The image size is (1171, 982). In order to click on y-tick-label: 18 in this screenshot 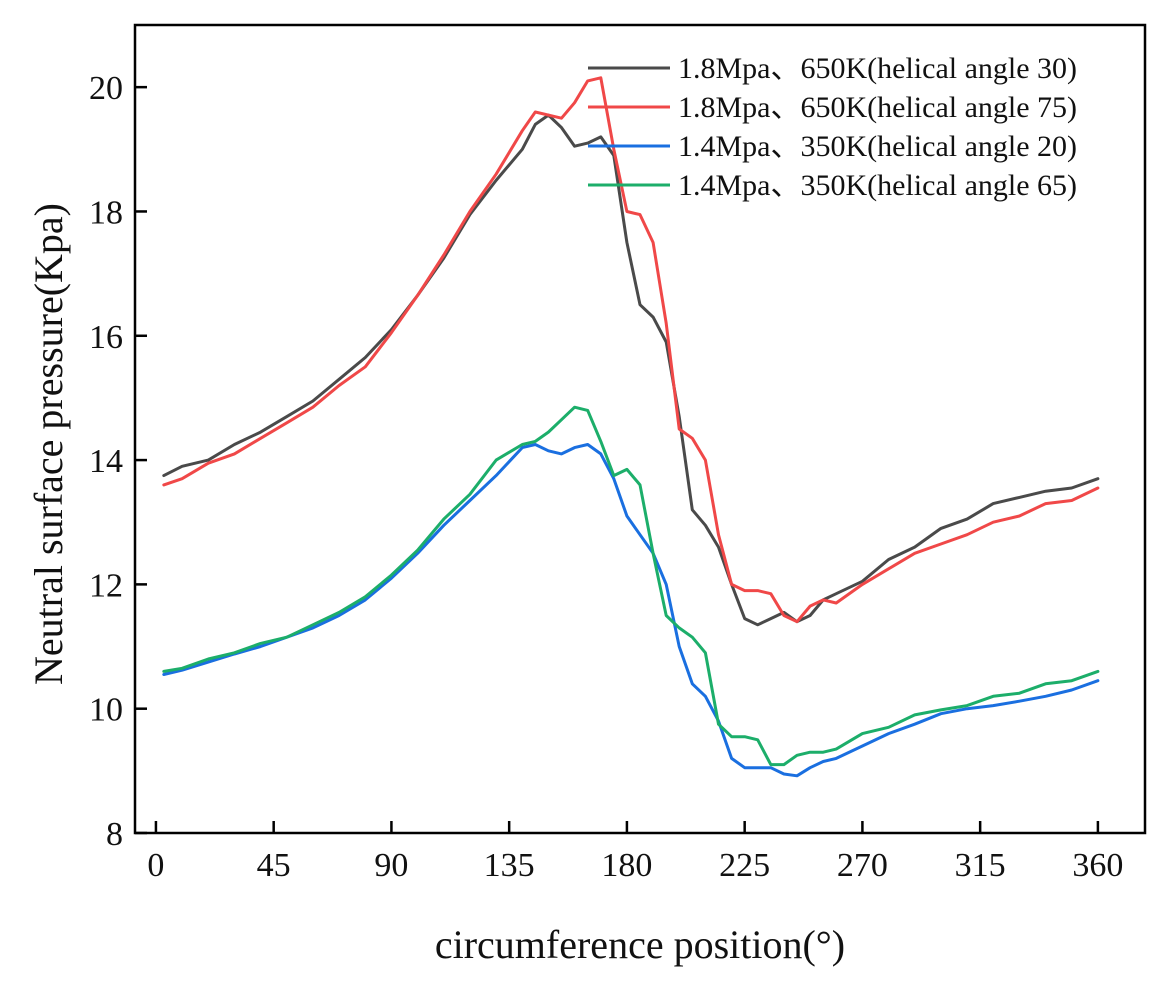, I will do `click(106, 212)`.